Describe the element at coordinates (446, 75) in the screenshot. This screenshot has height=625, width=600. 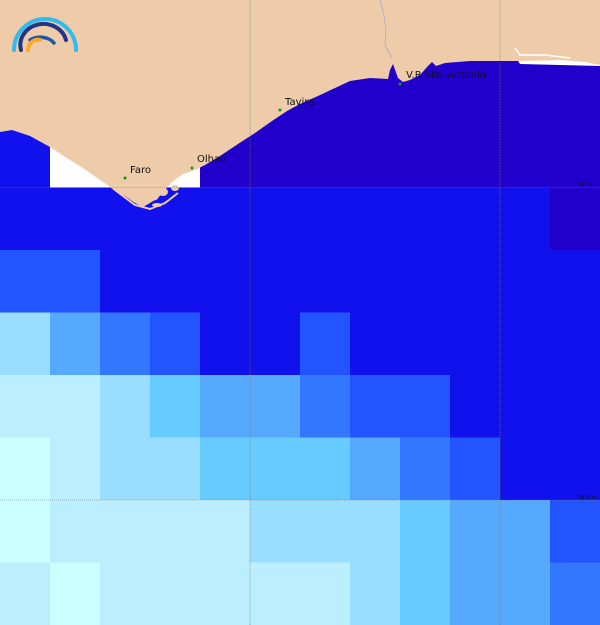
I see `town-label: V.R Sto. Antonio` at that location.